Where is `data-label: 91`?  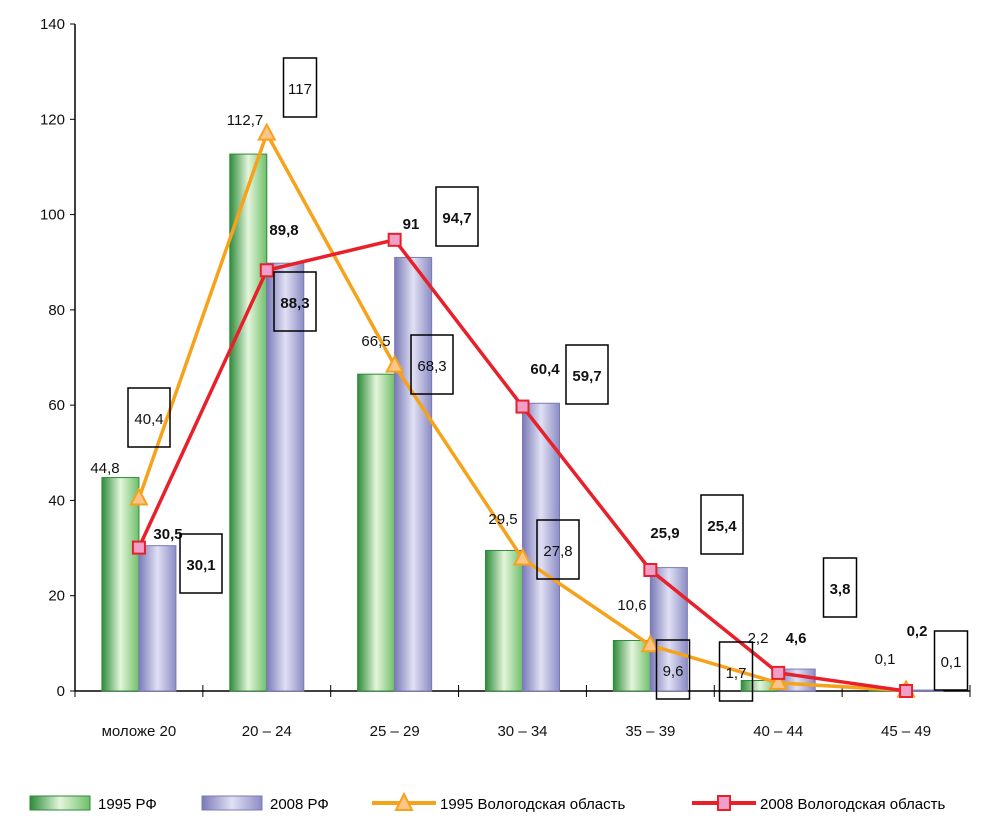
data-label: 91 is located at coordinates (411, 224).